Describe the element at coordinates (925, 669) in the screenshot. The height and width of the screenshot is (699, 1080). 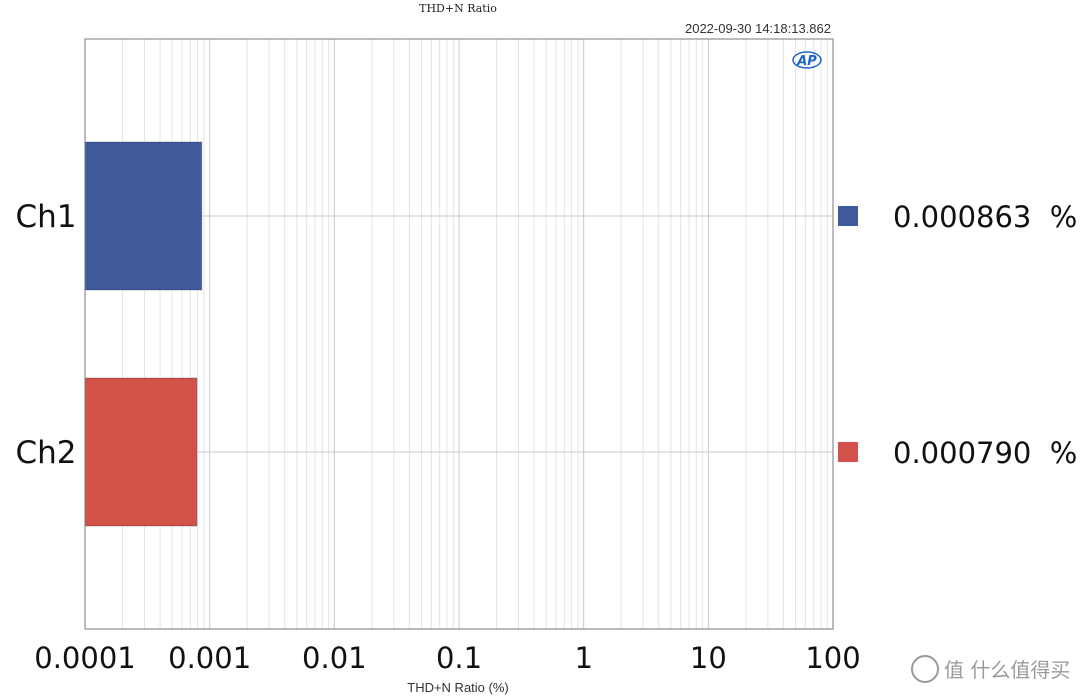
I see `watermark-icon` at that location.